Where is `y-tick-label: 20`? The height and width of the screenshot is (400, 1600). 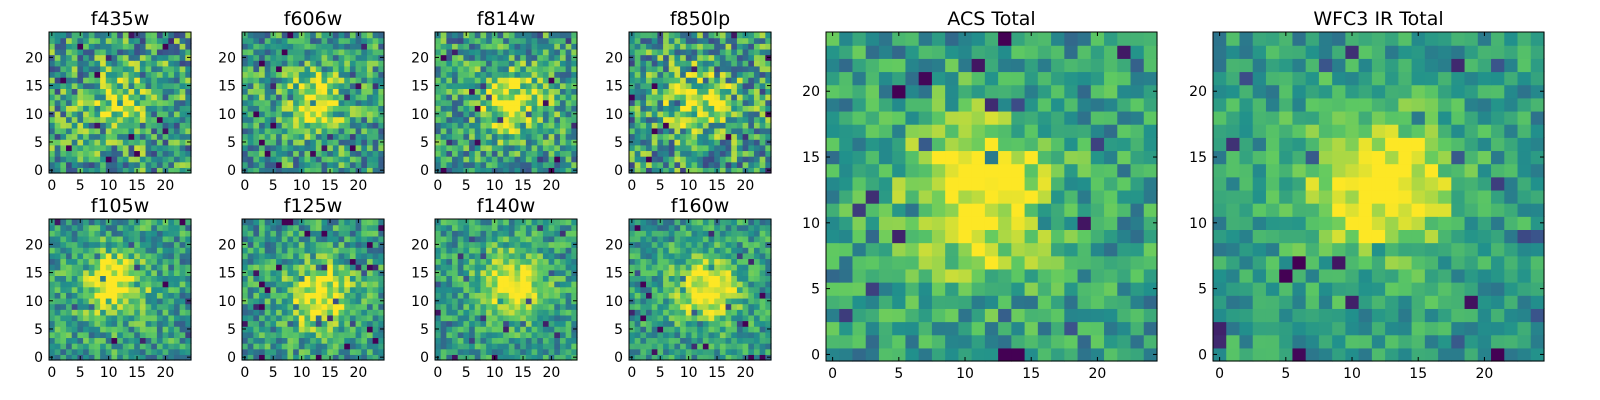
y-tick-label: 20 is located at coordinates (227, 58).